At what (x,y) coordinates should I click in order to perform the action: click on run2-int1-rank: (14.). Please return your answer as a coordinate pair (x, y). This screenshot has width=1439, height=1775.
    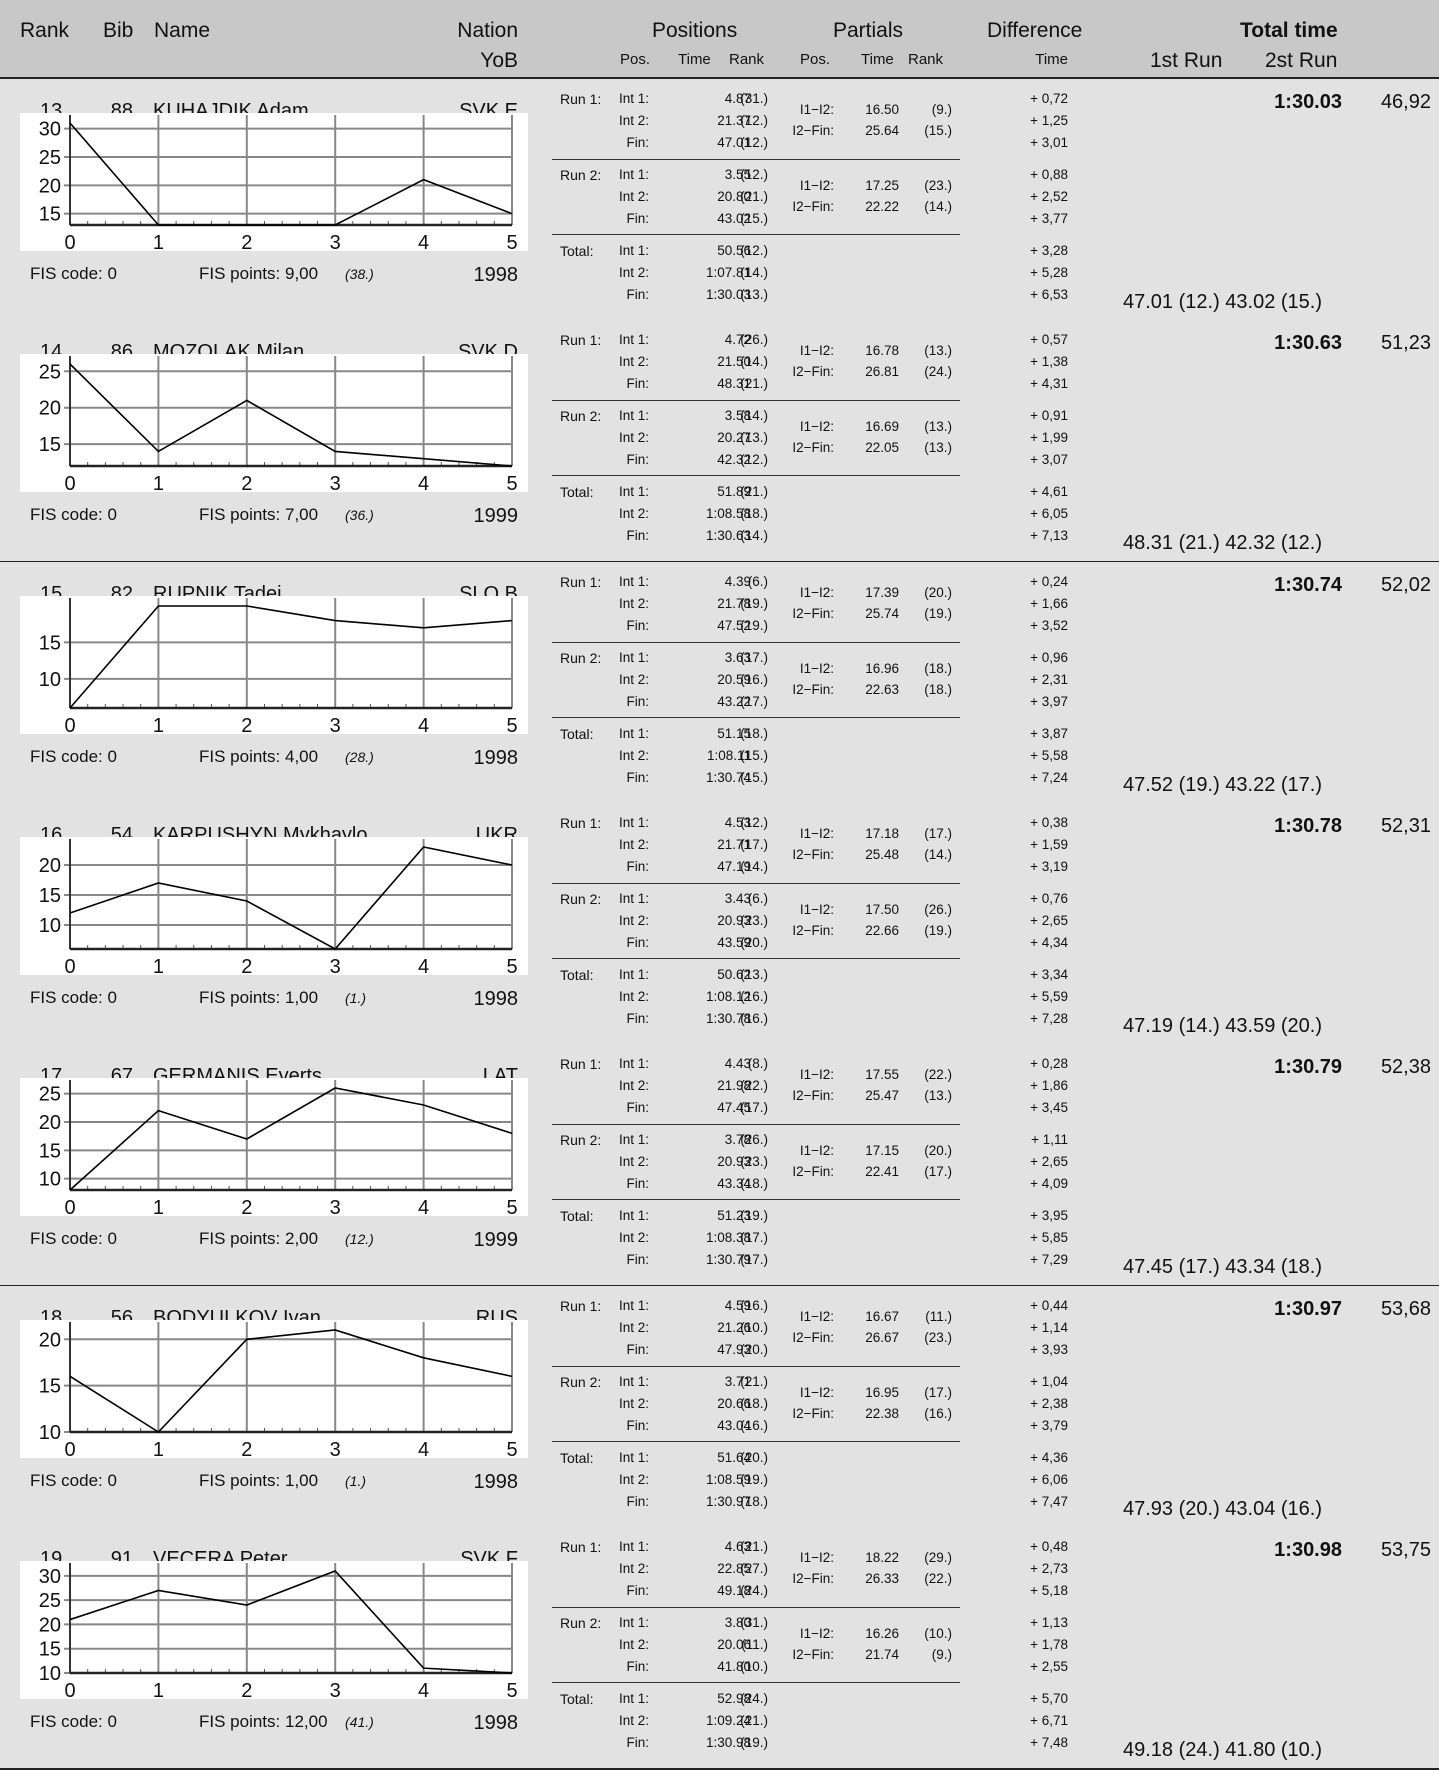
    Looking at the image, I should click on (750, 416).